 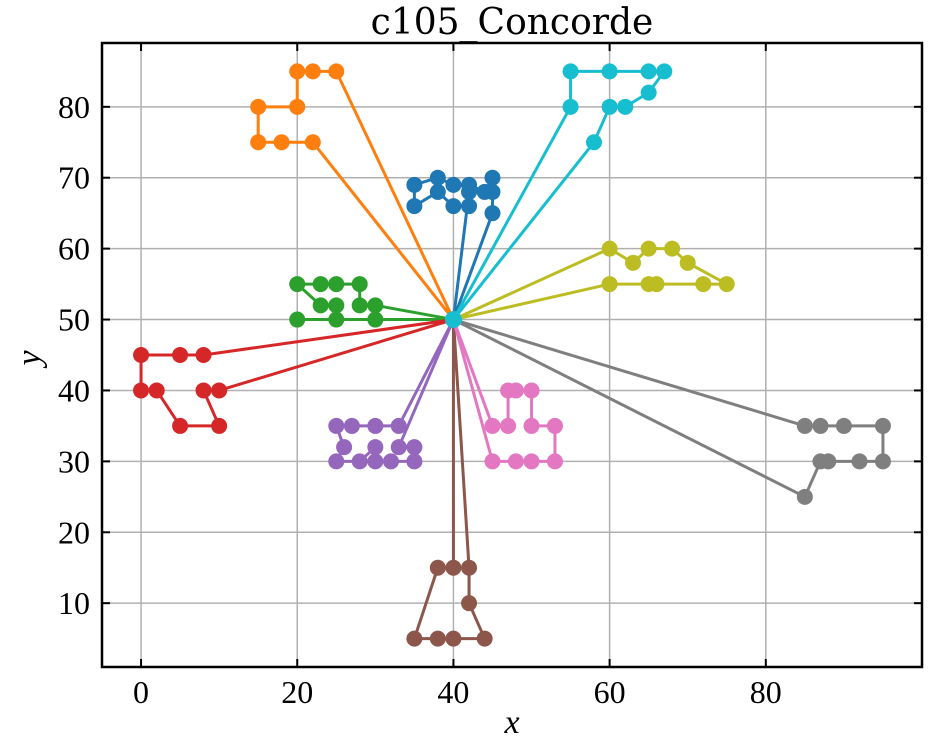 What do you see at coordinates (141, 692) in the screenshot?
I see `x-tick-label: 0` at bounding box center [141, 692].